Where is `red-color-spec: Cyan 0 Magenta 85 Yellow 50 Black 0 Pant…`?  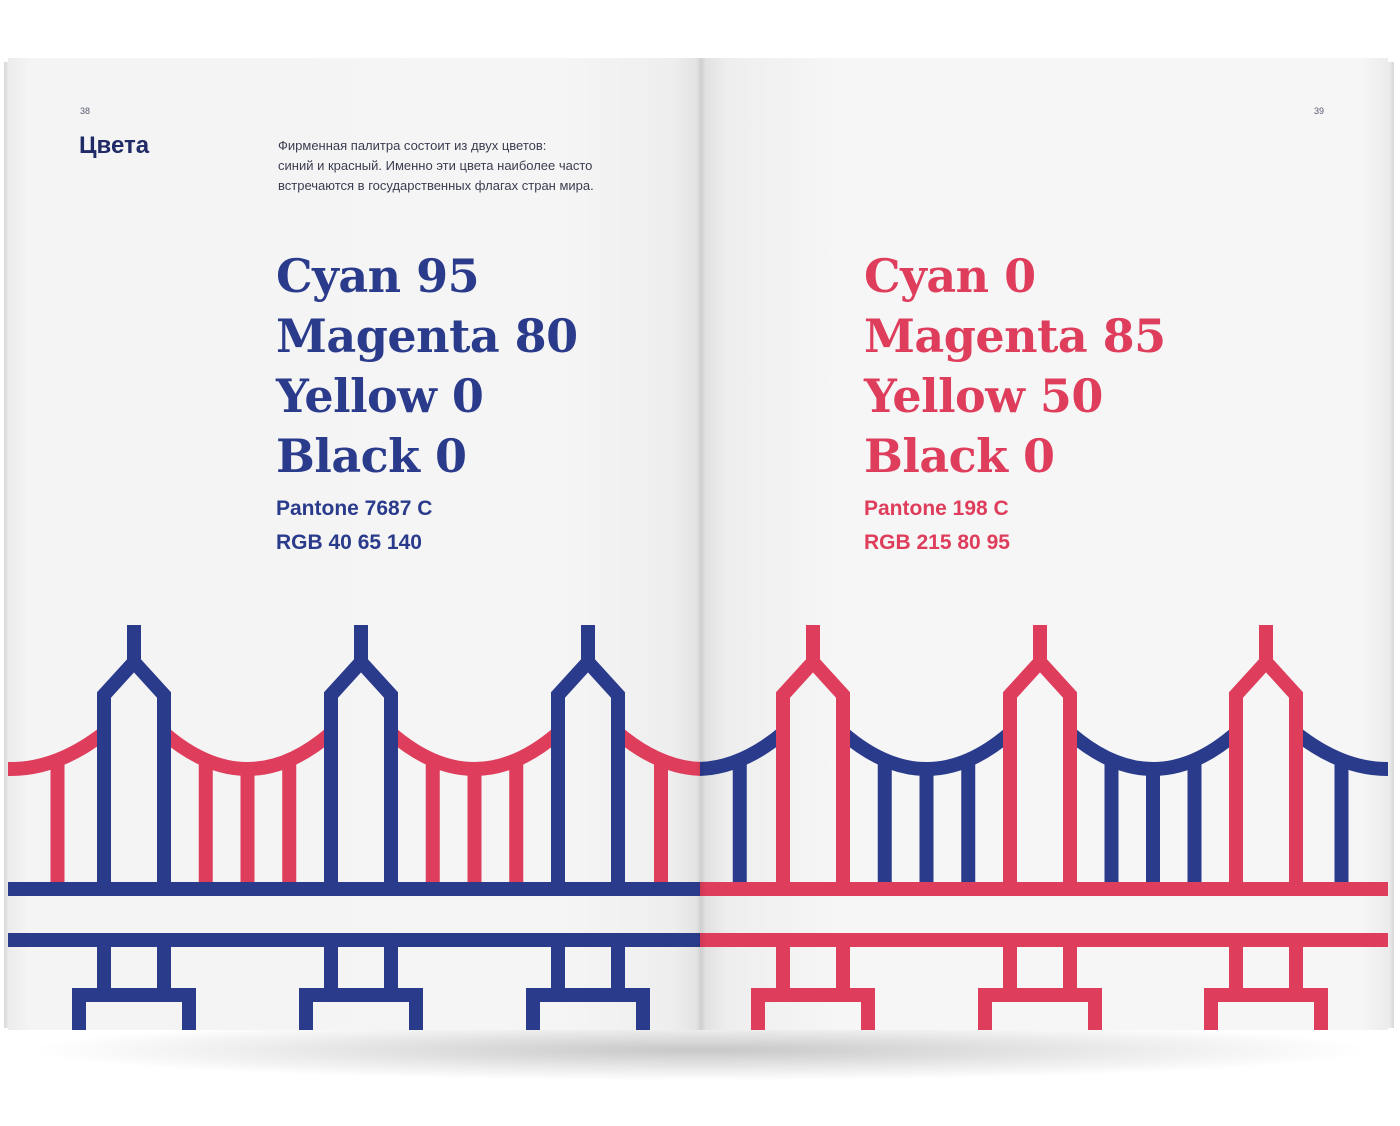
red-color-spec: Cyan 0 Magenta 85 Yellow 50 Black 0 Pant… is located at coordinates (1015, 403).